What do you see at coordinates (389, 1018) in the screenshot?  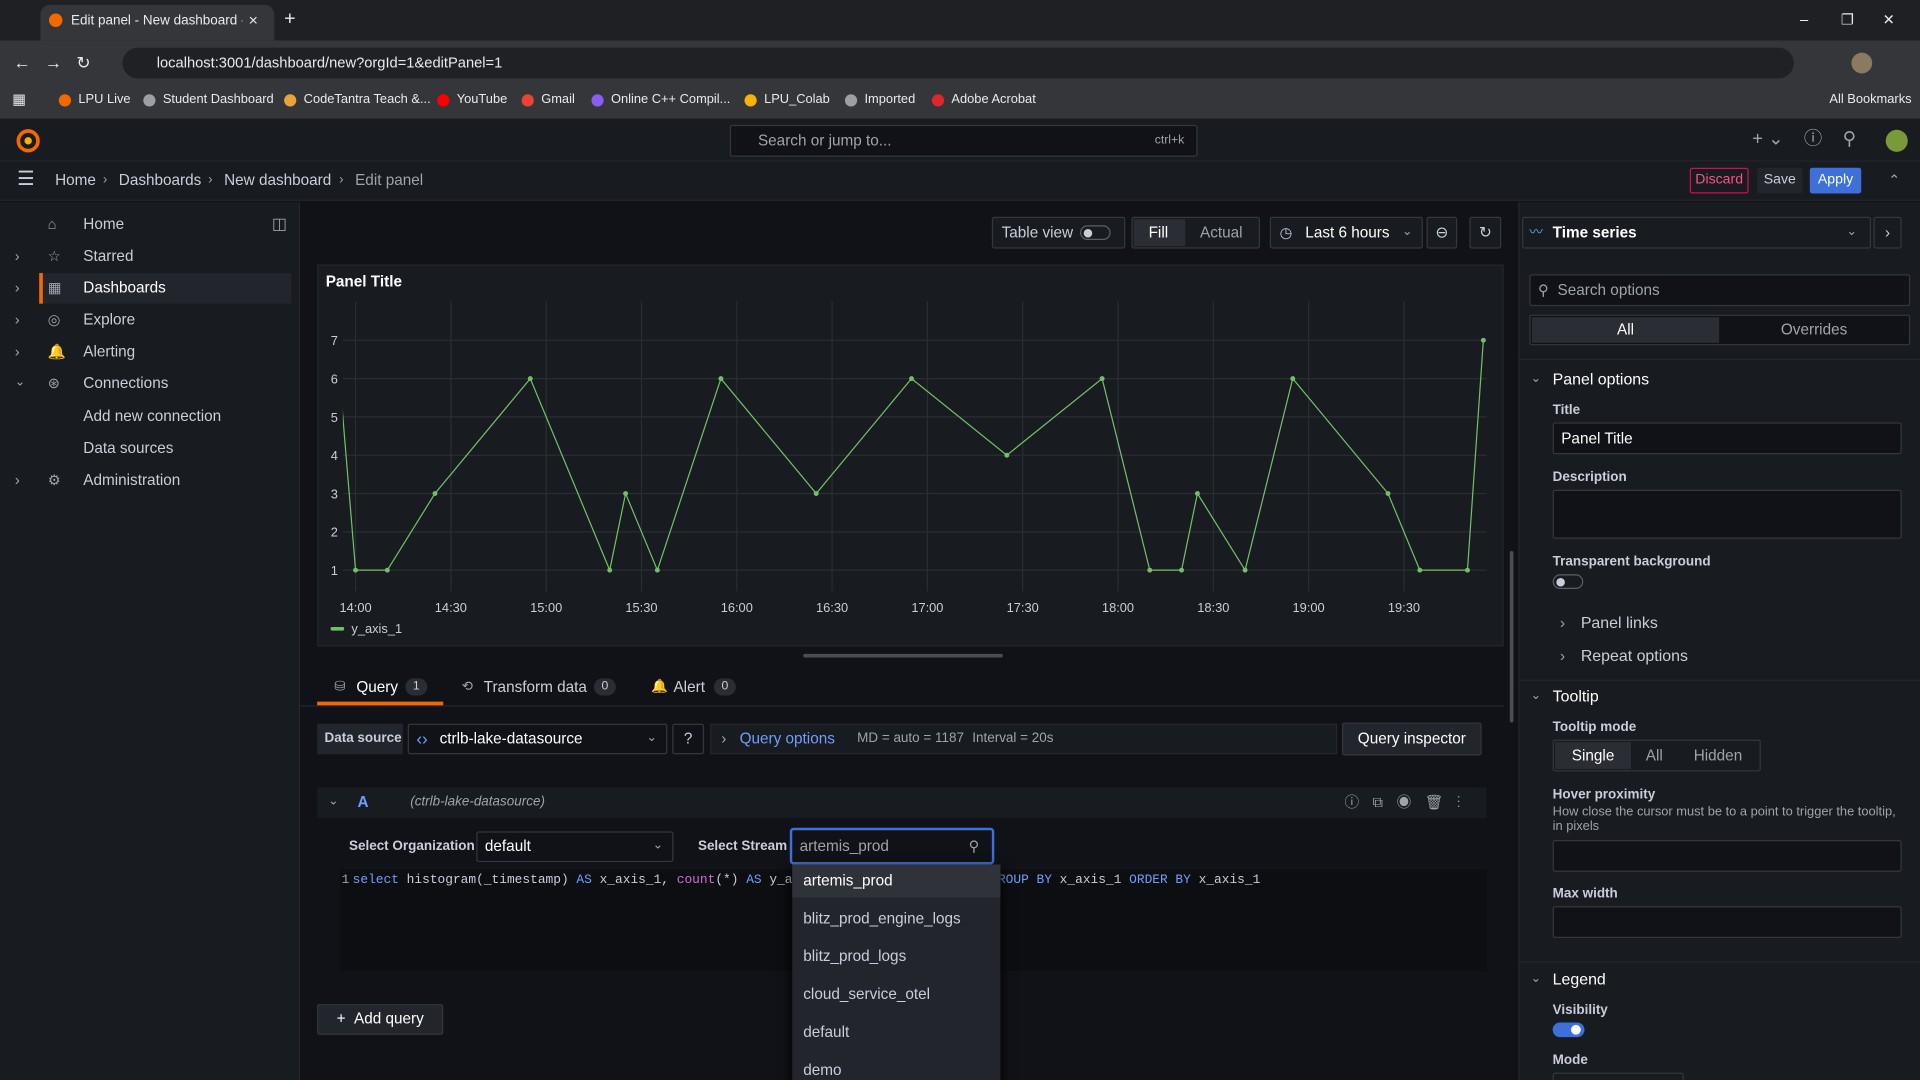 I see `add-query-text: Add query` at bounding box center [389, 1018].